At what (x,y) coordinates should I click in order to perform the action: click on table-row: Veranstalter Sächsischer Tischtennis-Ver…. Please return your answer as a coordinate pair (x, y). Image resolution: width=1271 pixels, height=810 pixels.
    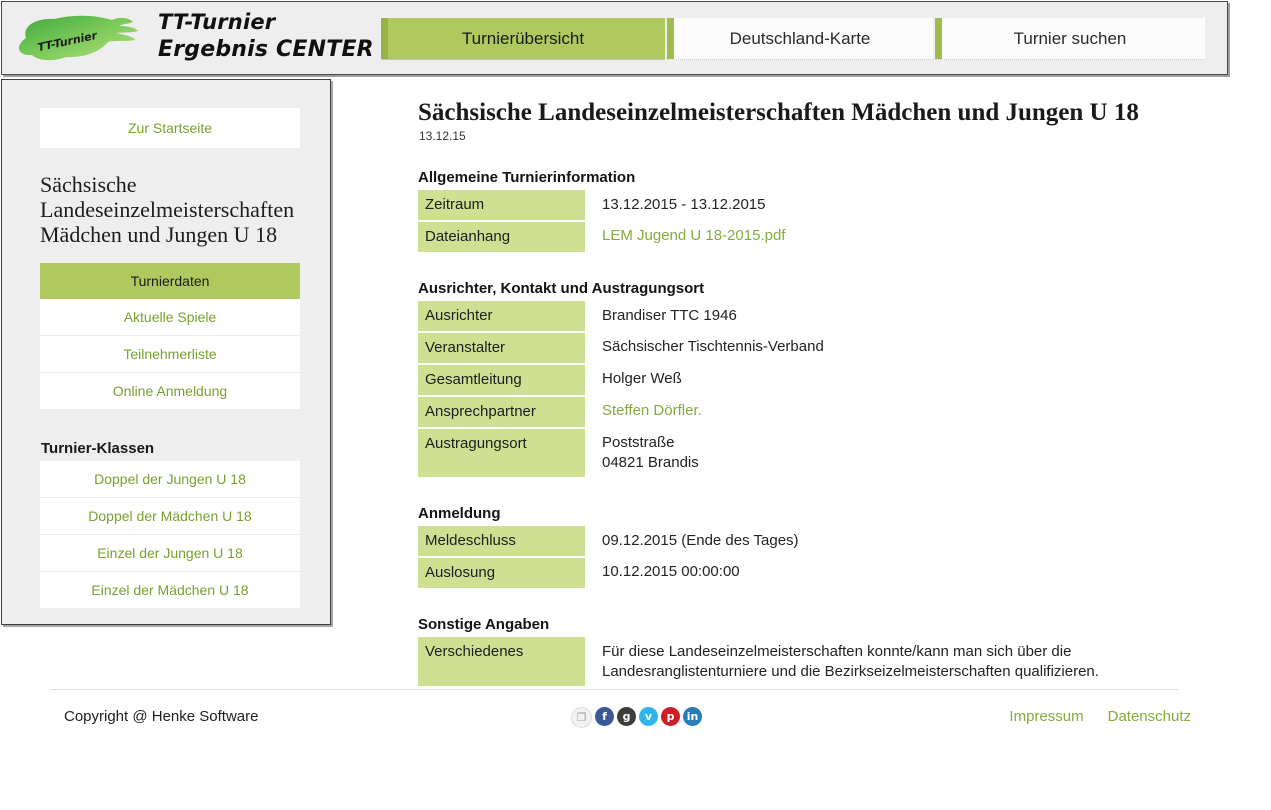
    Looking at the image, I should click on (798, 348).